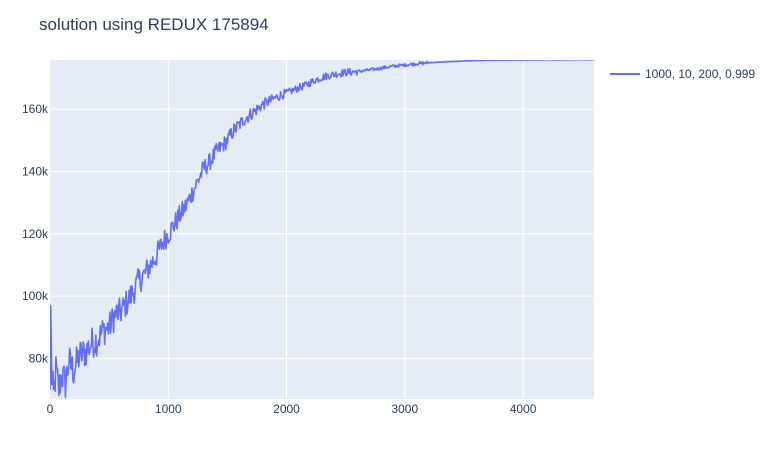  Describe the element at coordinates (404, 409) in the screenshot. I see `x-tick-label: 3000` at that location.